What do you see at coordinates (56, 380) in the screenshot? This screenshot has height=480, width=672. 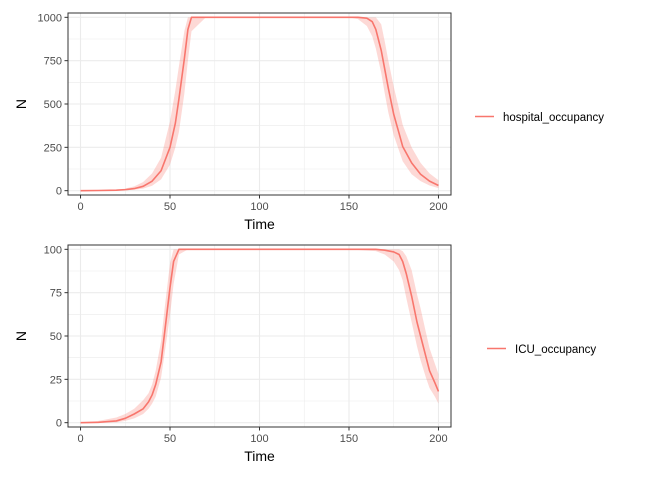 I see `icu-y-tick-label: 25` at bounding box center [56, 380].